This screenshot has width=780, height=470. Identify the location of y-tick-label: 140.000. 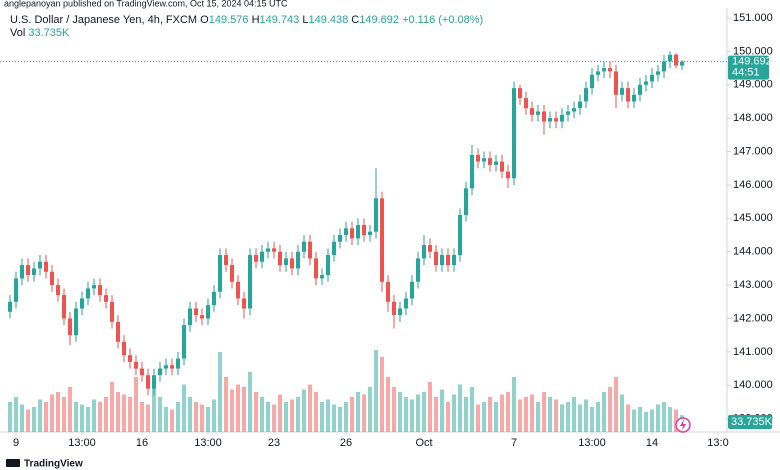
(753, 385).